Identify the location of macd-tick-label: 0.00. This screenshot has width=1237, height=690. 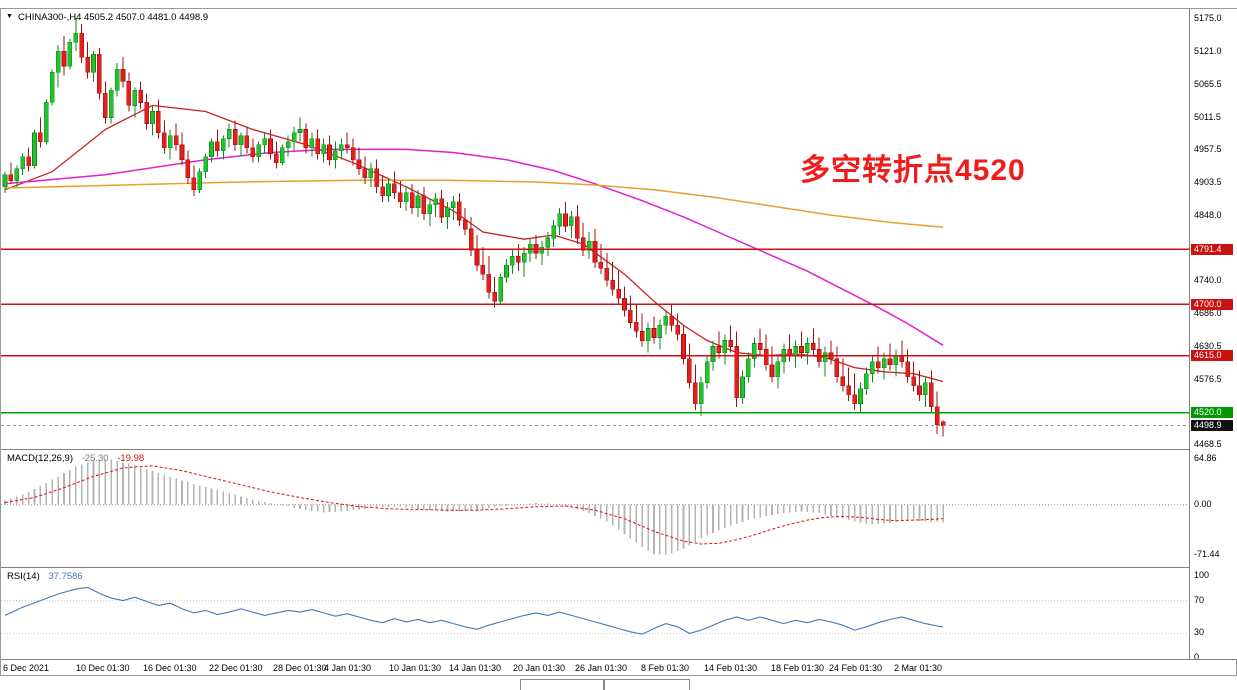
(1203, 504).